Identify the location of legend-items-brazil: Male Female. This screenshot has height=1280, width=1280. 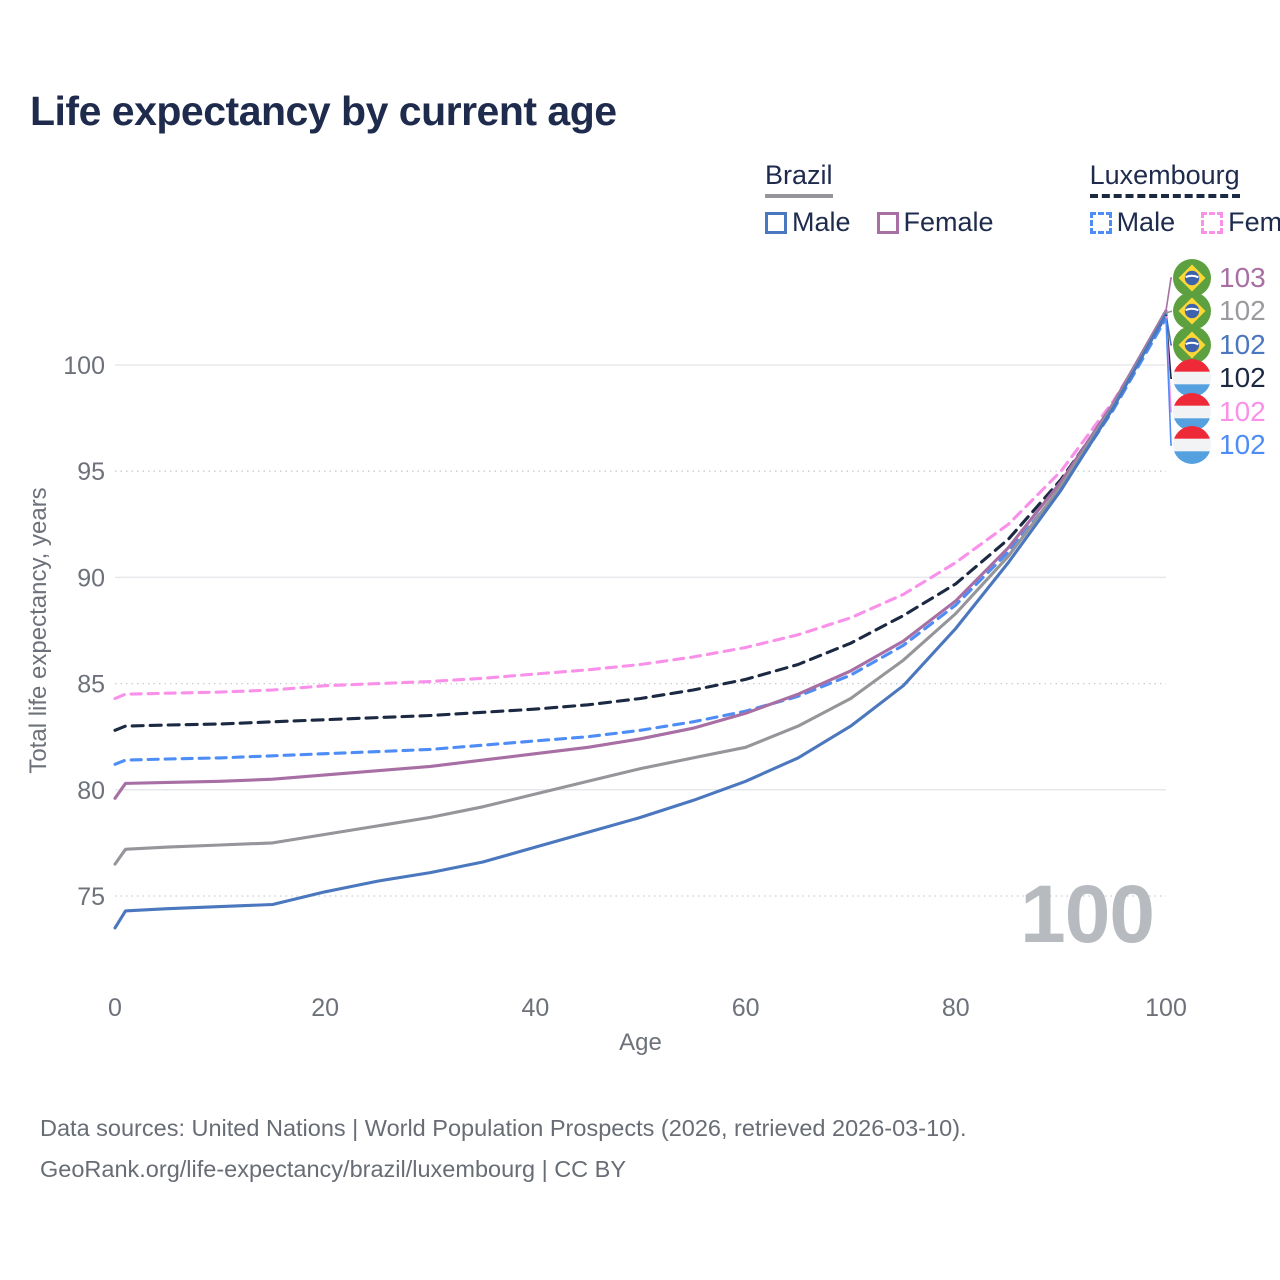
(879, 222).